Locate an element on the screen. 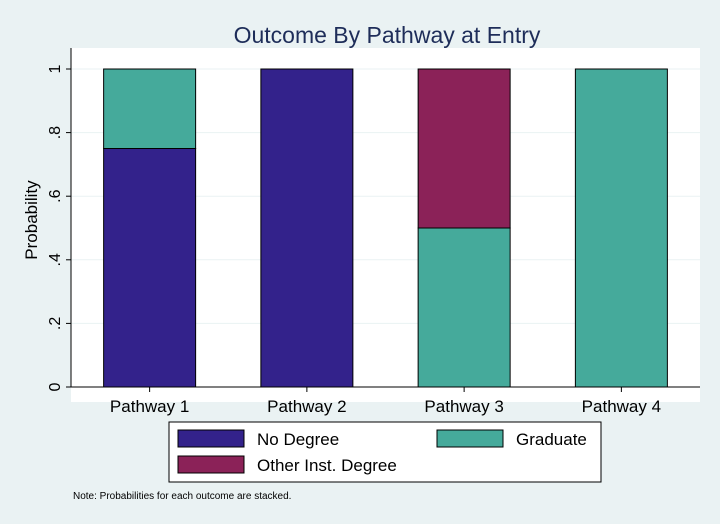  y-tick-label: .8 is located at coordinates (55, 132).